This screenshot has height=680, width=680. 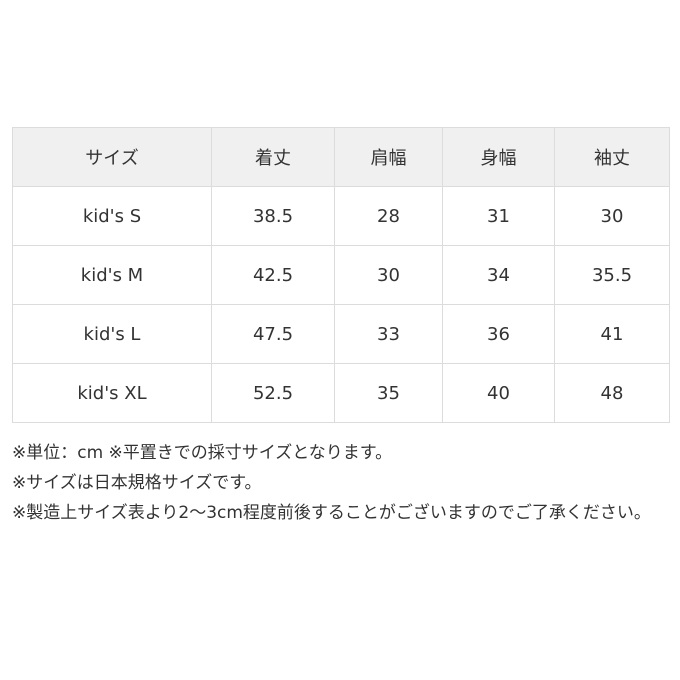 What do you see at coordinates (612, 157) in the screenshot?
I see `header-sleeve: 袖丈` at bounding box center [612, 157].